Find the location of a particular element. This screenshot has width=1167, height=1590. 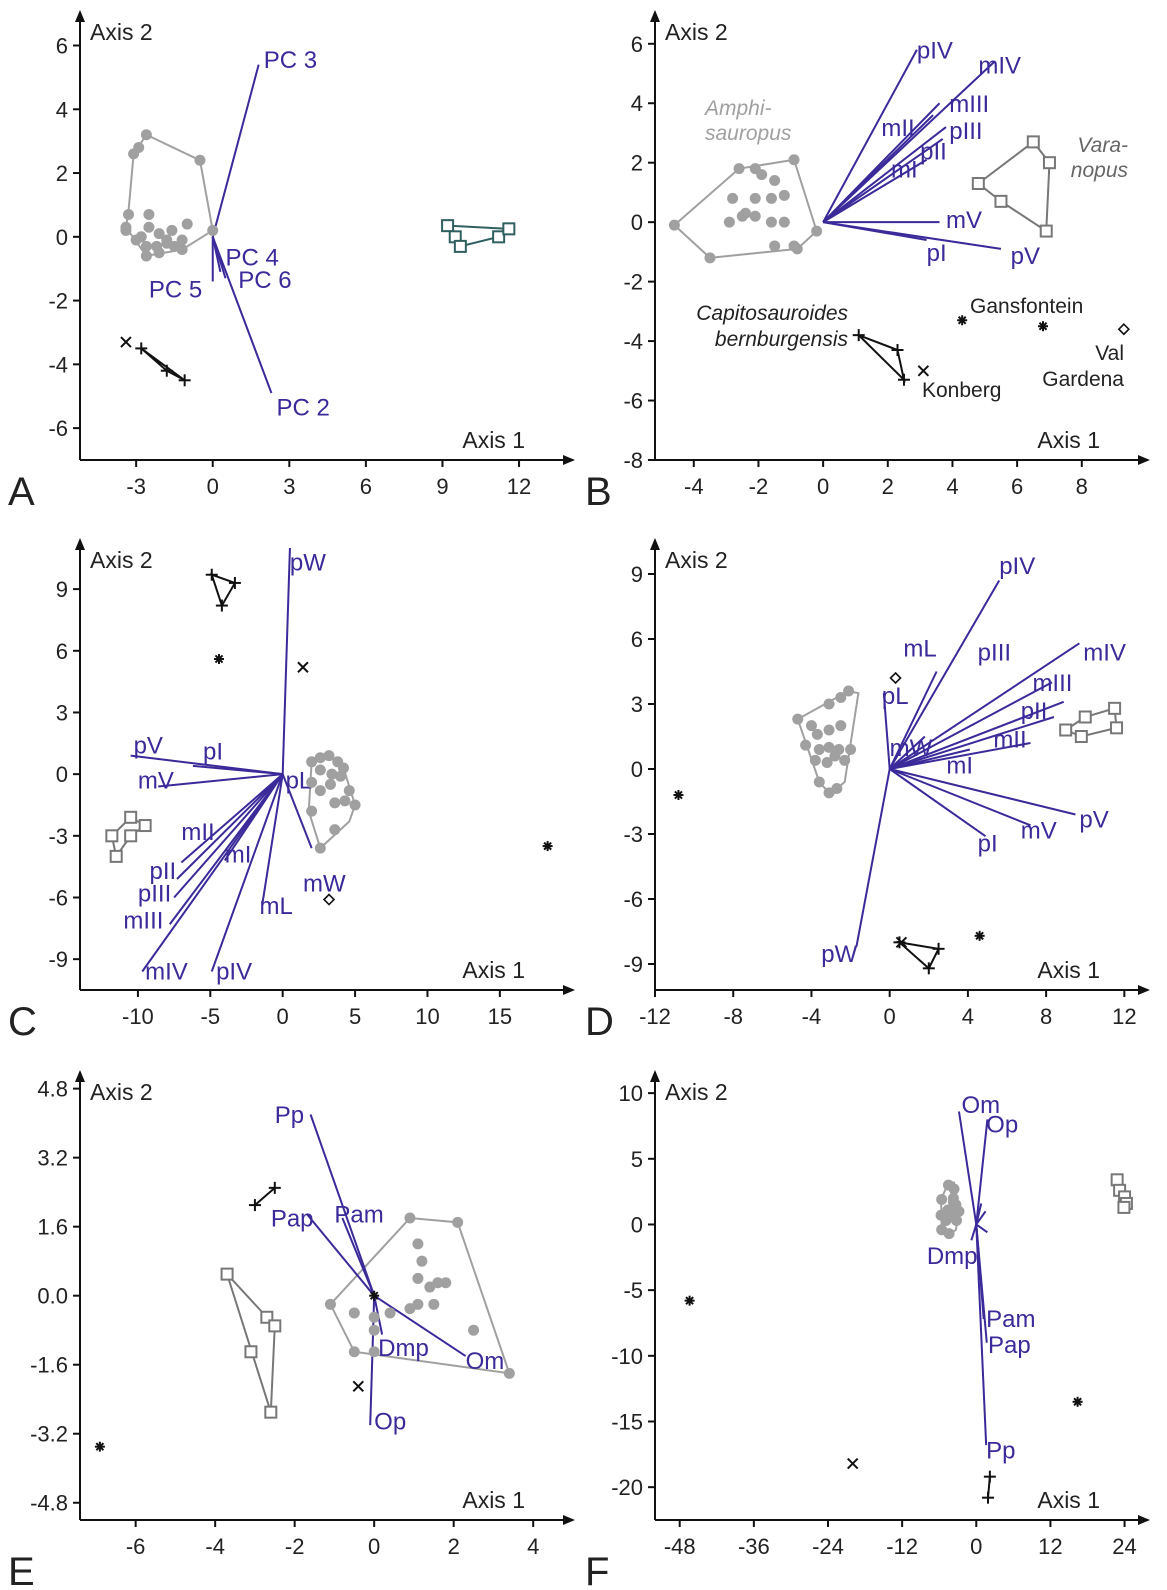

x-tick-label: -8 is located at coordinates (733, 1016).